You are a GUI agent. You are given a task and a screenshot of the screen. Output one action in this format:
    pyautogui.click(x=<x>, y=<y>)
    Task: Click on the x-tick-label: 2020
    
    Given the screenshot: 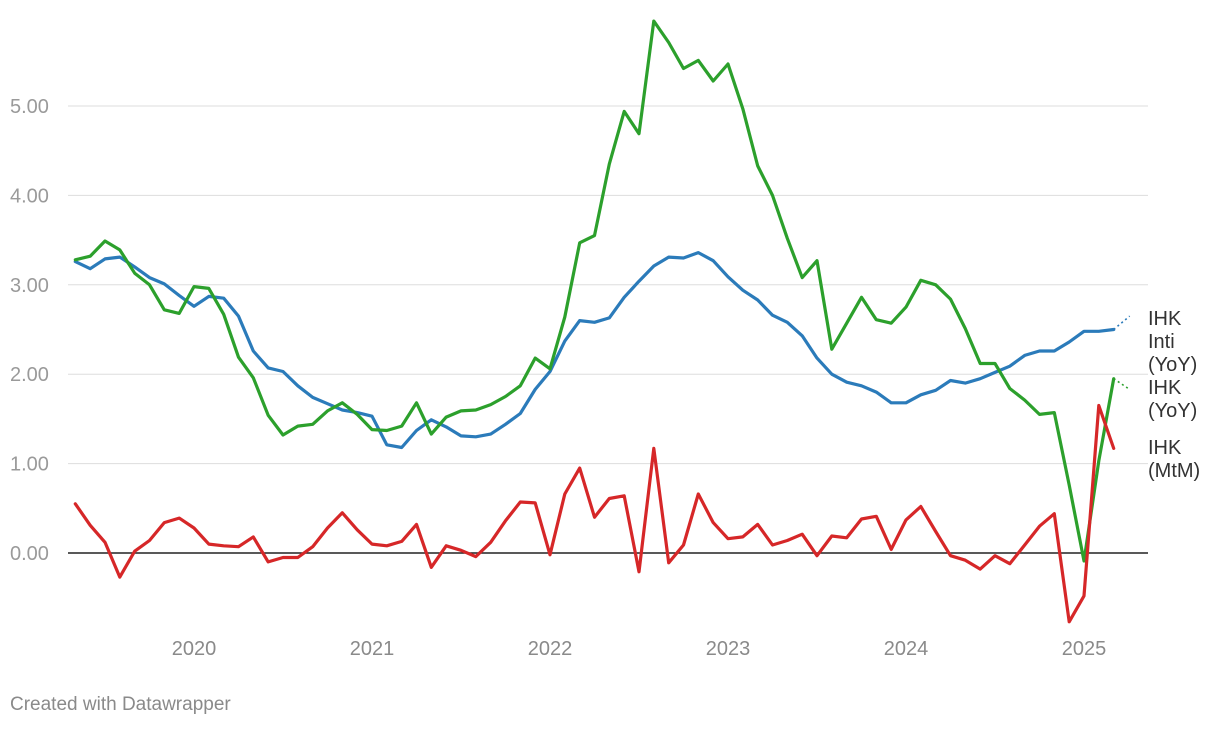 What is the action you would take?
    pyautogui.click(x=194, y=649)
    